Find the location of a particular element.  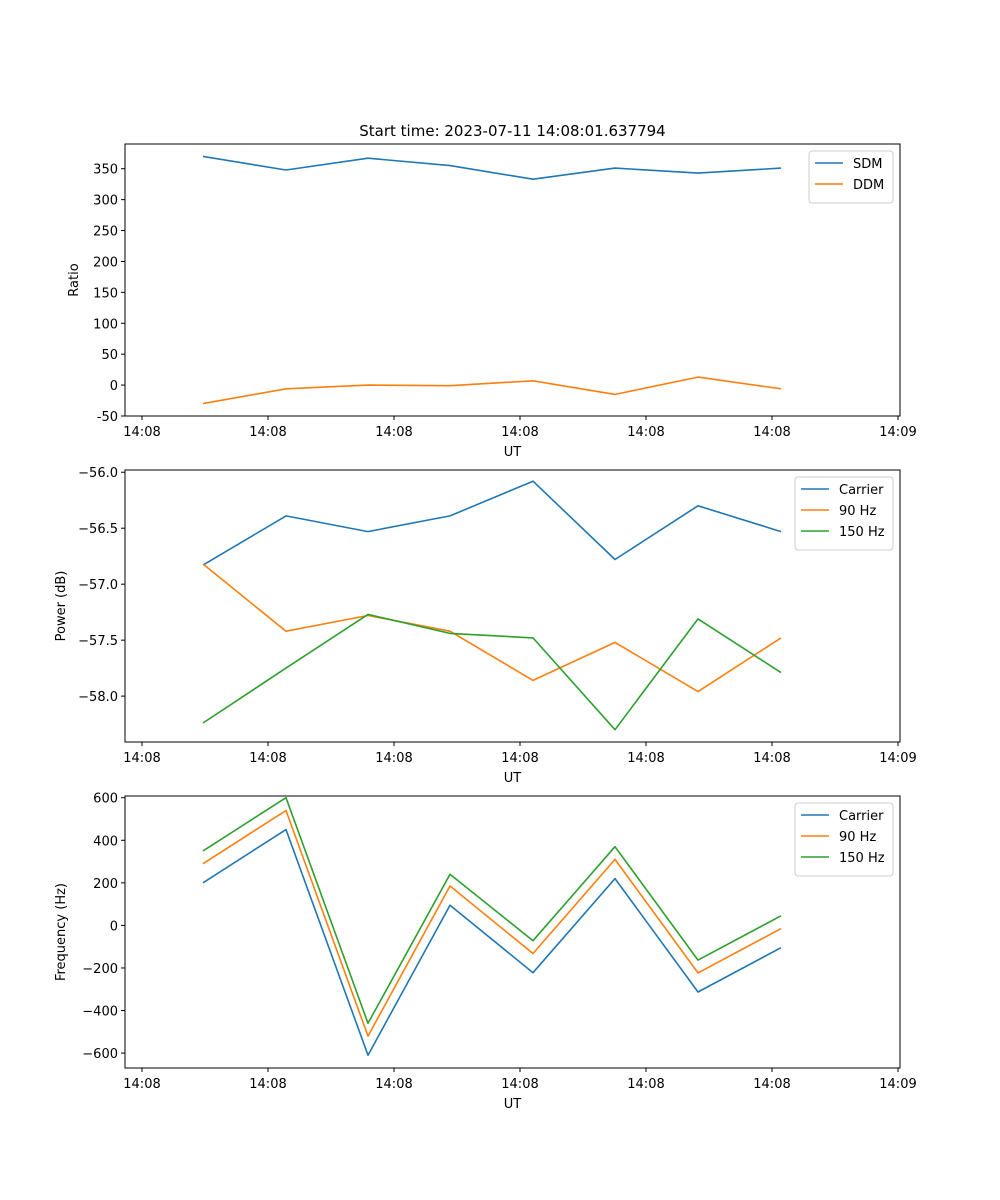

legend-label: SDM is located at coordinates (867, 164).